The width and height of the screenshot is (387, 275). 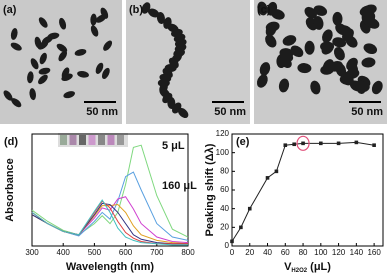 I want to click on x-tick-label: 800, so click(x=188, y=252).